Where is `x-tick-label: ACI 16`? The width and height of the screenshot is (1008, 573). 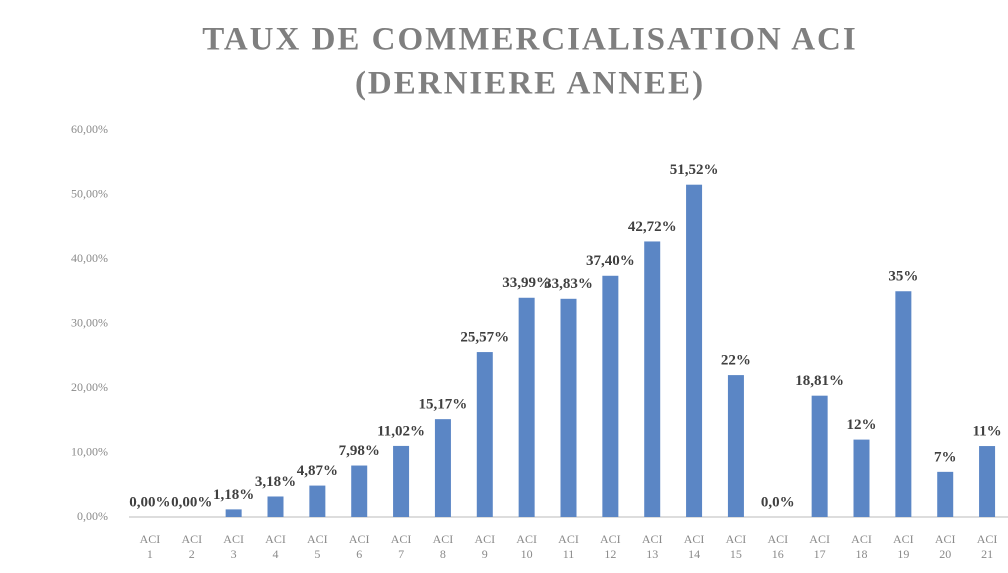
x-tick-label: ACI 16 is located at coordinates (777, 546).